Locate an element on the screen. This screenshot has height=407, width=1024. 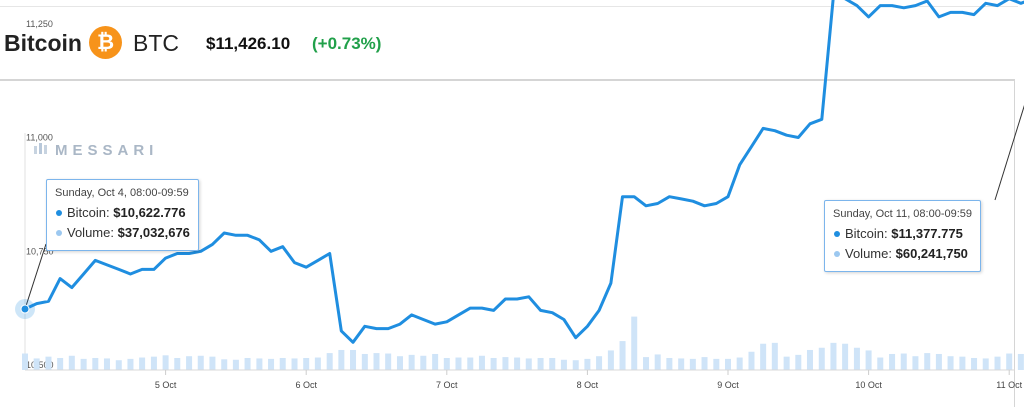
x-tick-label: 9 Oct is located at coordinates (728, 385).